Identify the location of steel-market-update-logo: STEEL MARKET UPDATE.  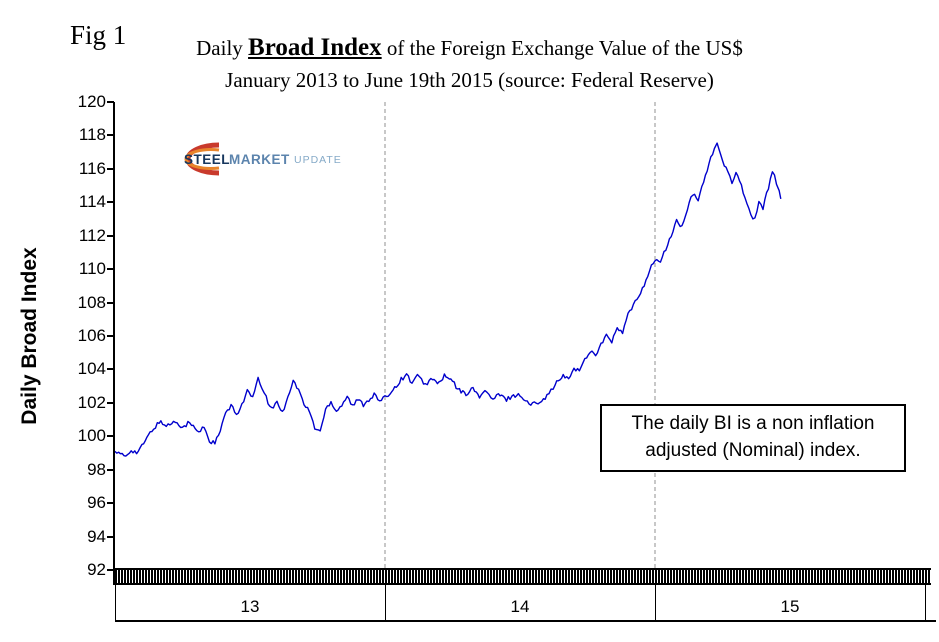
(260, 160).